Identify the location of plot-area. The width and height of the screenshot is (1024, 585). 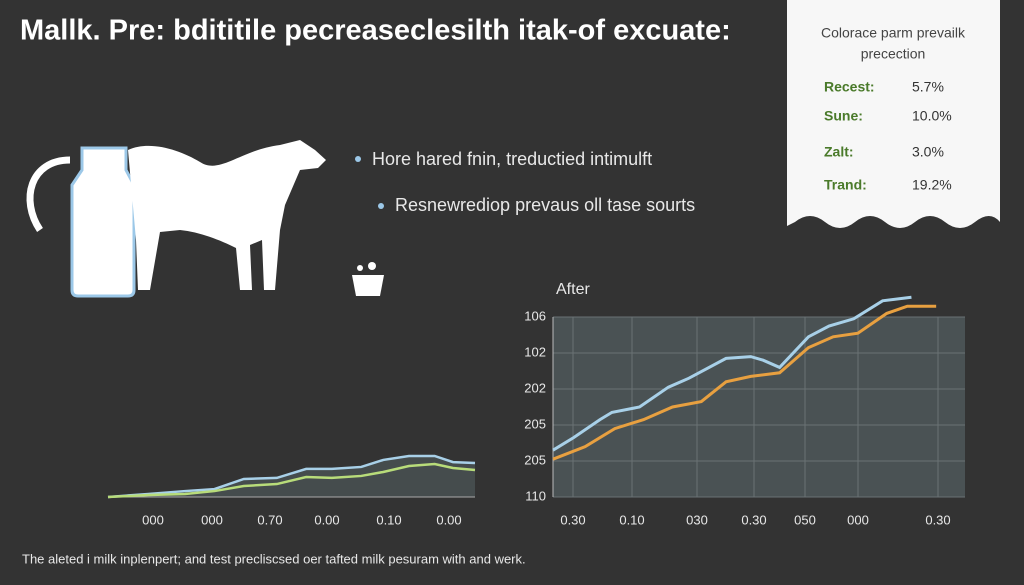
(759, 407).